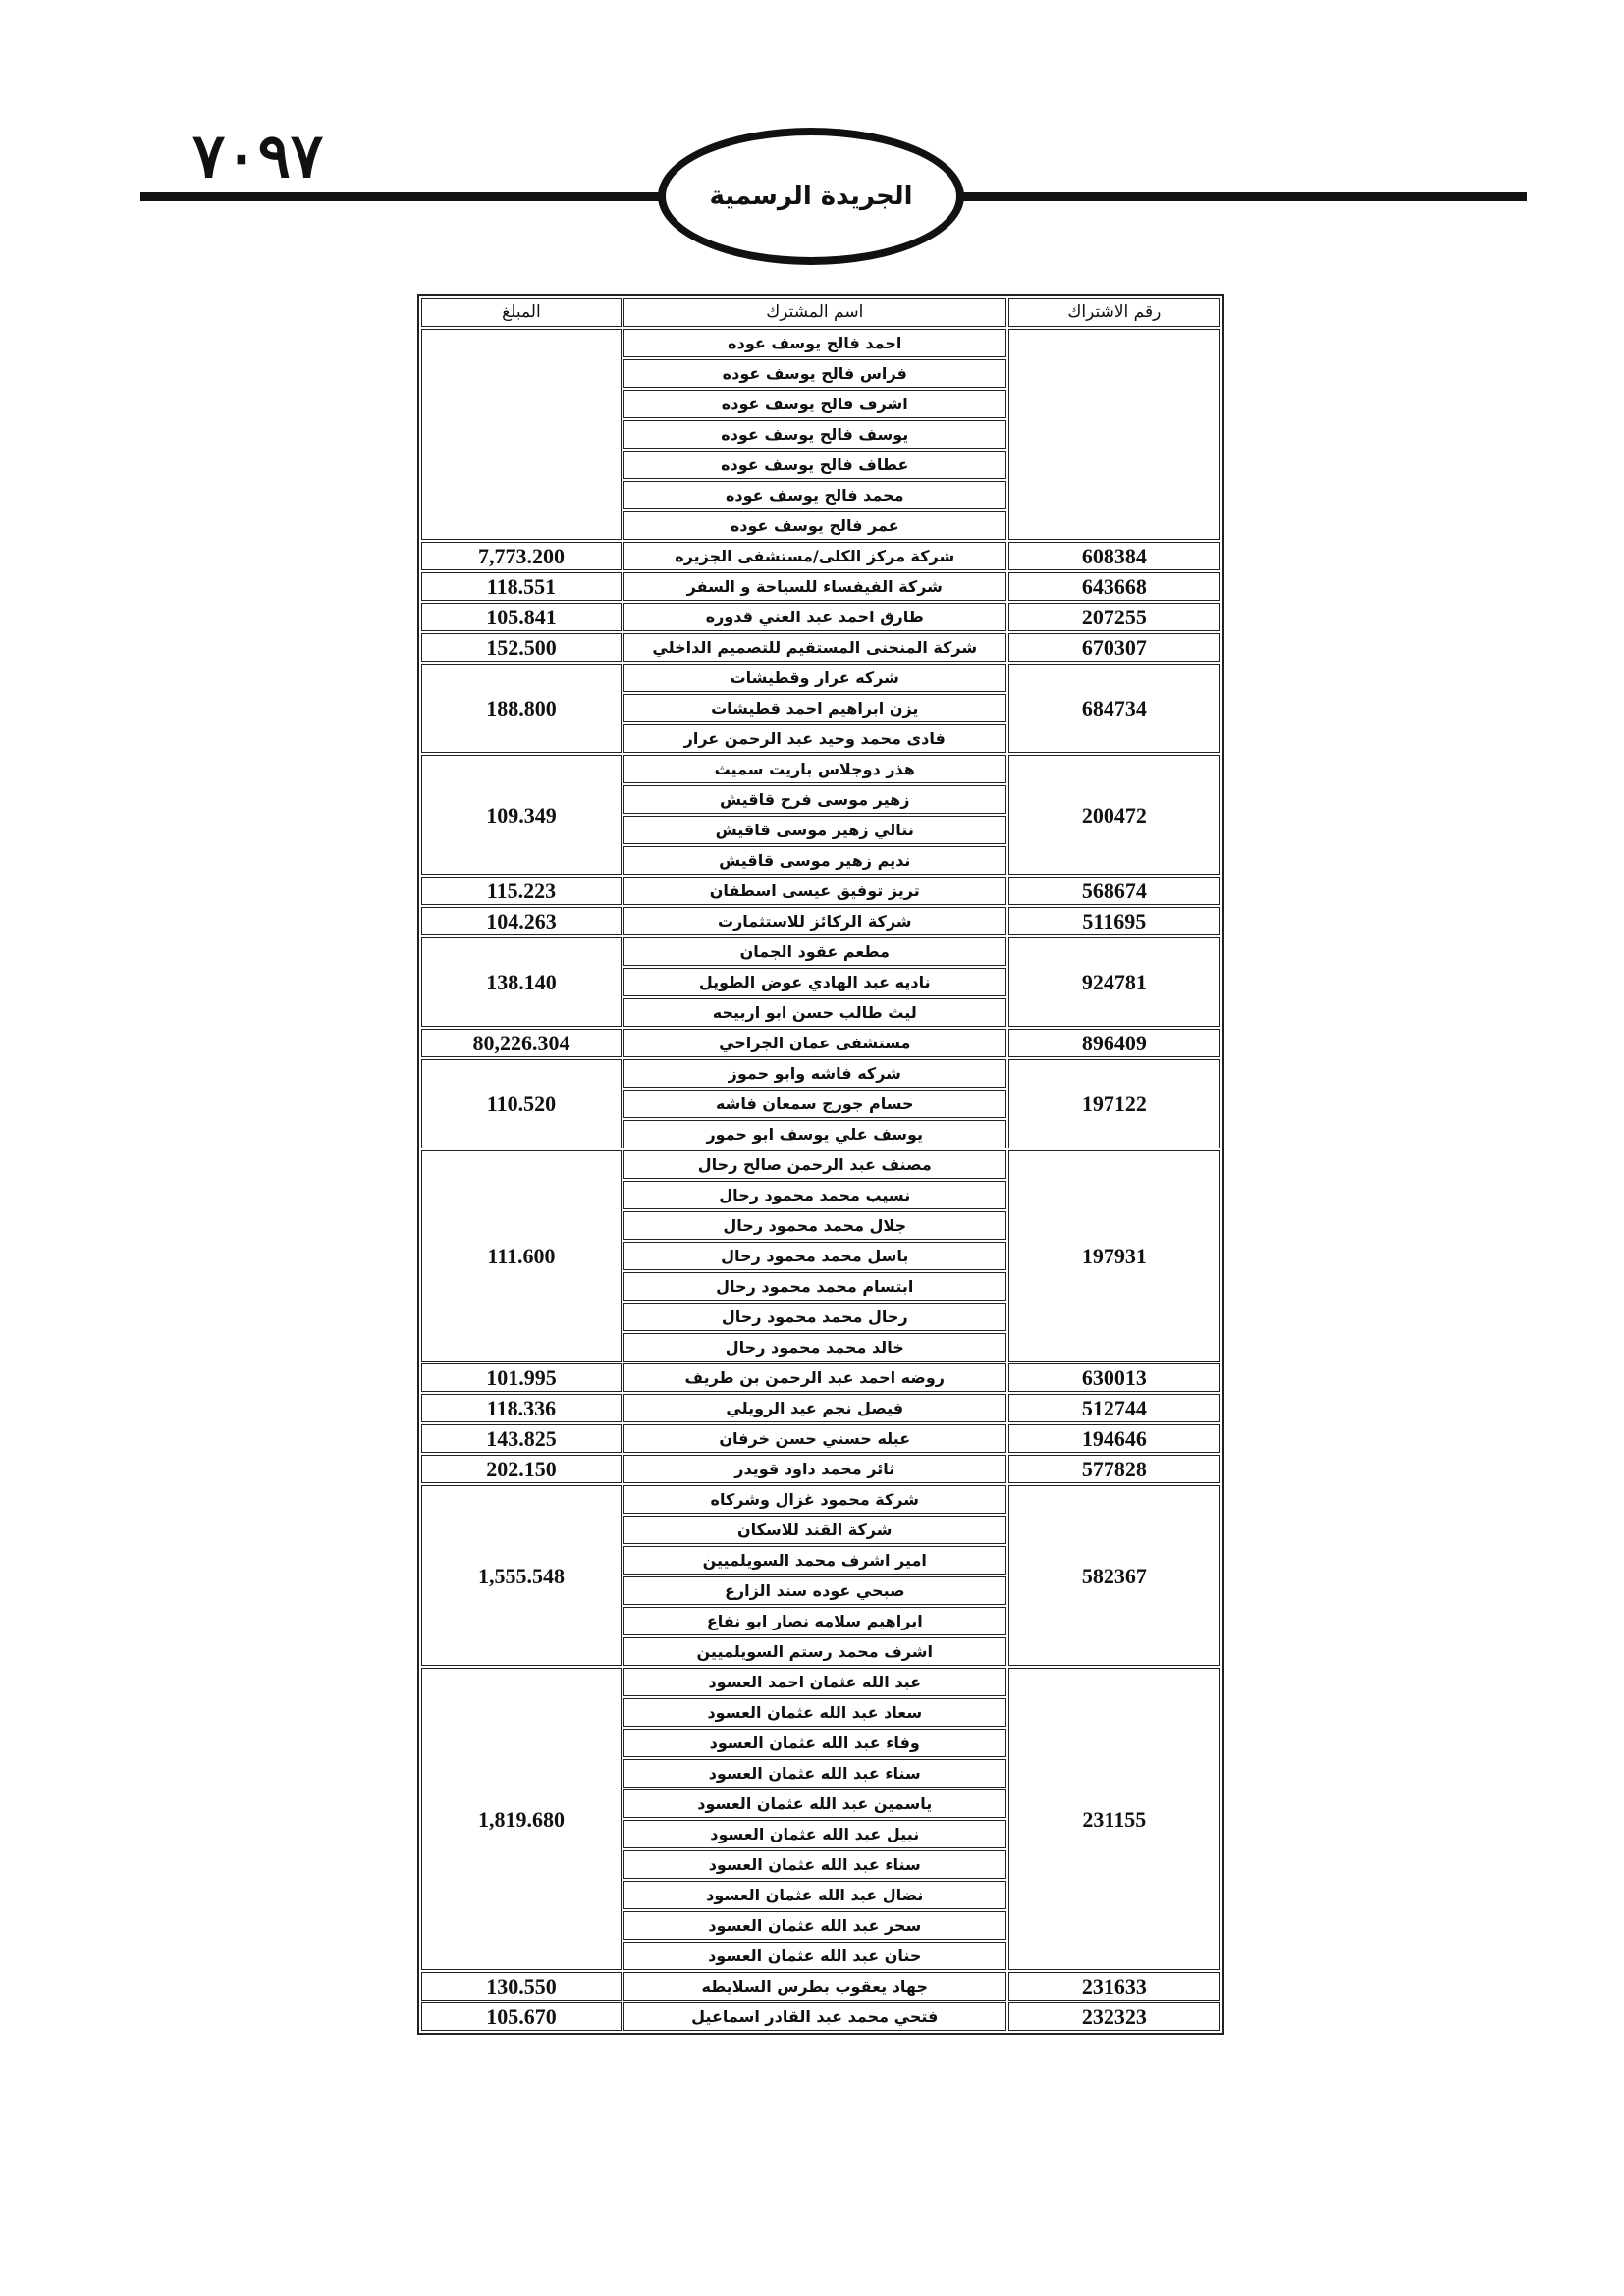  Describe the element at coordinates (521, 556) in the screenshot. I see `amount-cell: 7,773.200` at that location.